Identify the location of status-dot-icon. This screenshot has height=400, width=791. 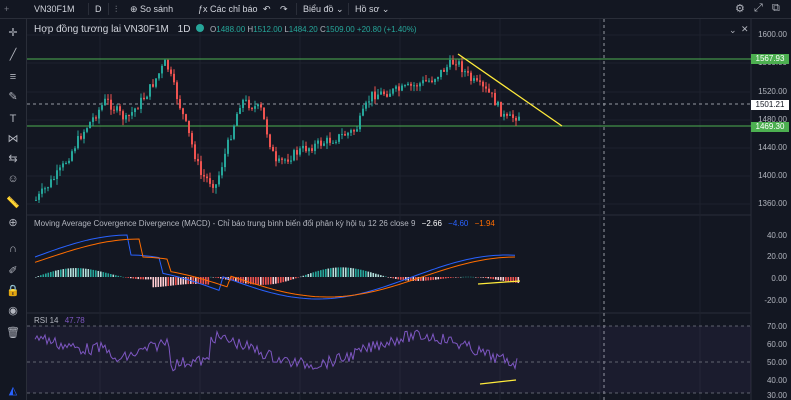
(200, 28).